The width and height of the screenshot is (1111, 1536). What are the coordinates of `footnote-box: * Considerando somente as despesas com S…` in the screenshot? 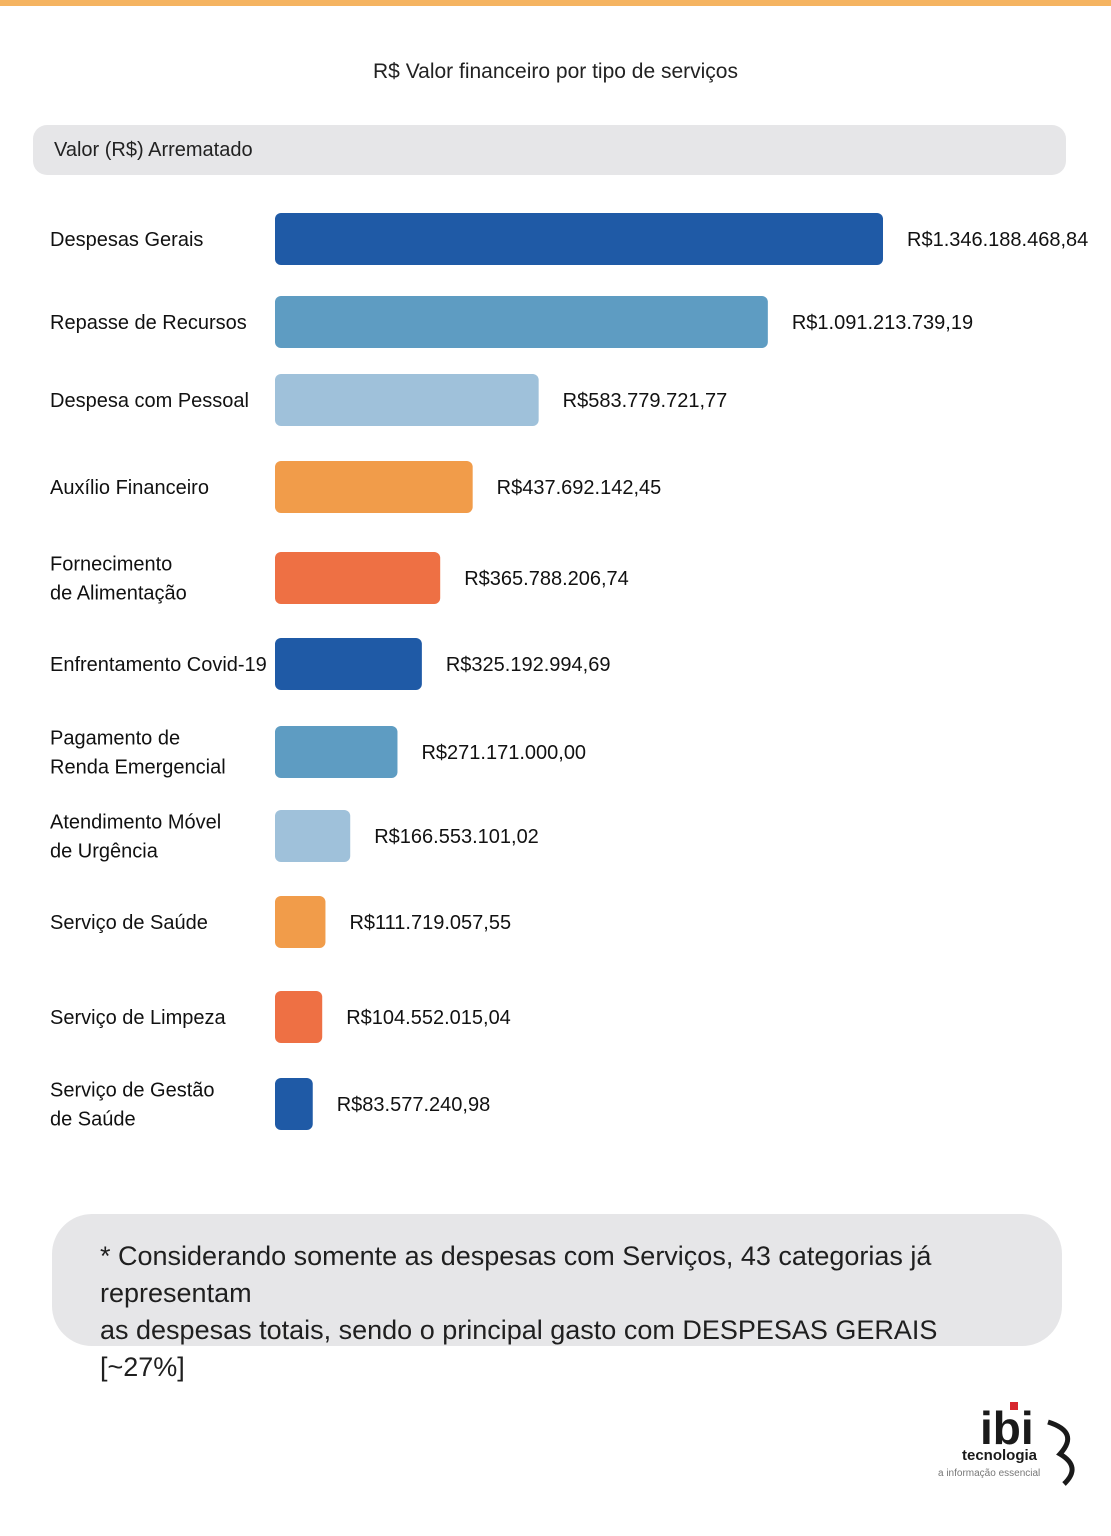 It's located at (557, 1298).